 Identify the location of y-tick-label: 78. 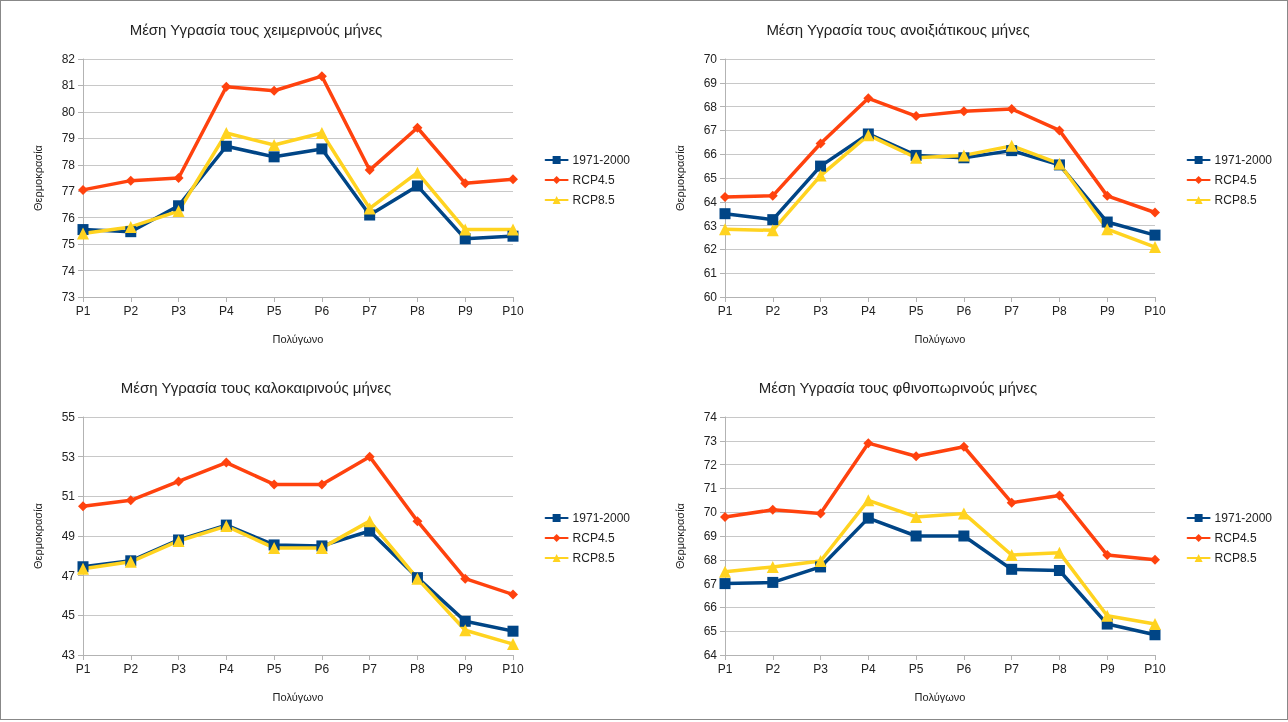
(68, 164).